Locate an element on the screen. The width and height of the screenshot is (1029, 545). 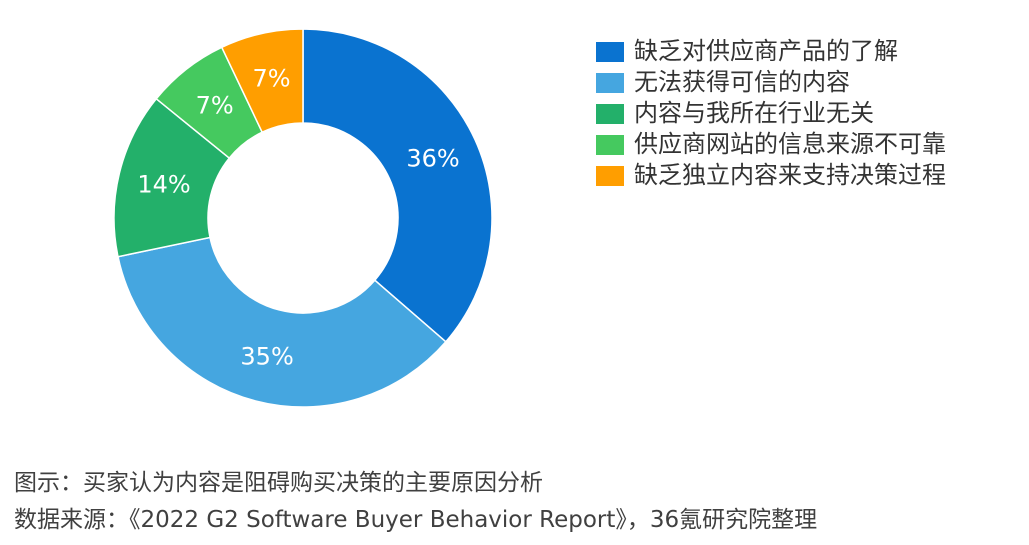
legend-item: 缺乏独立内容来支持决策过程 is located at coordinates (771, 175).